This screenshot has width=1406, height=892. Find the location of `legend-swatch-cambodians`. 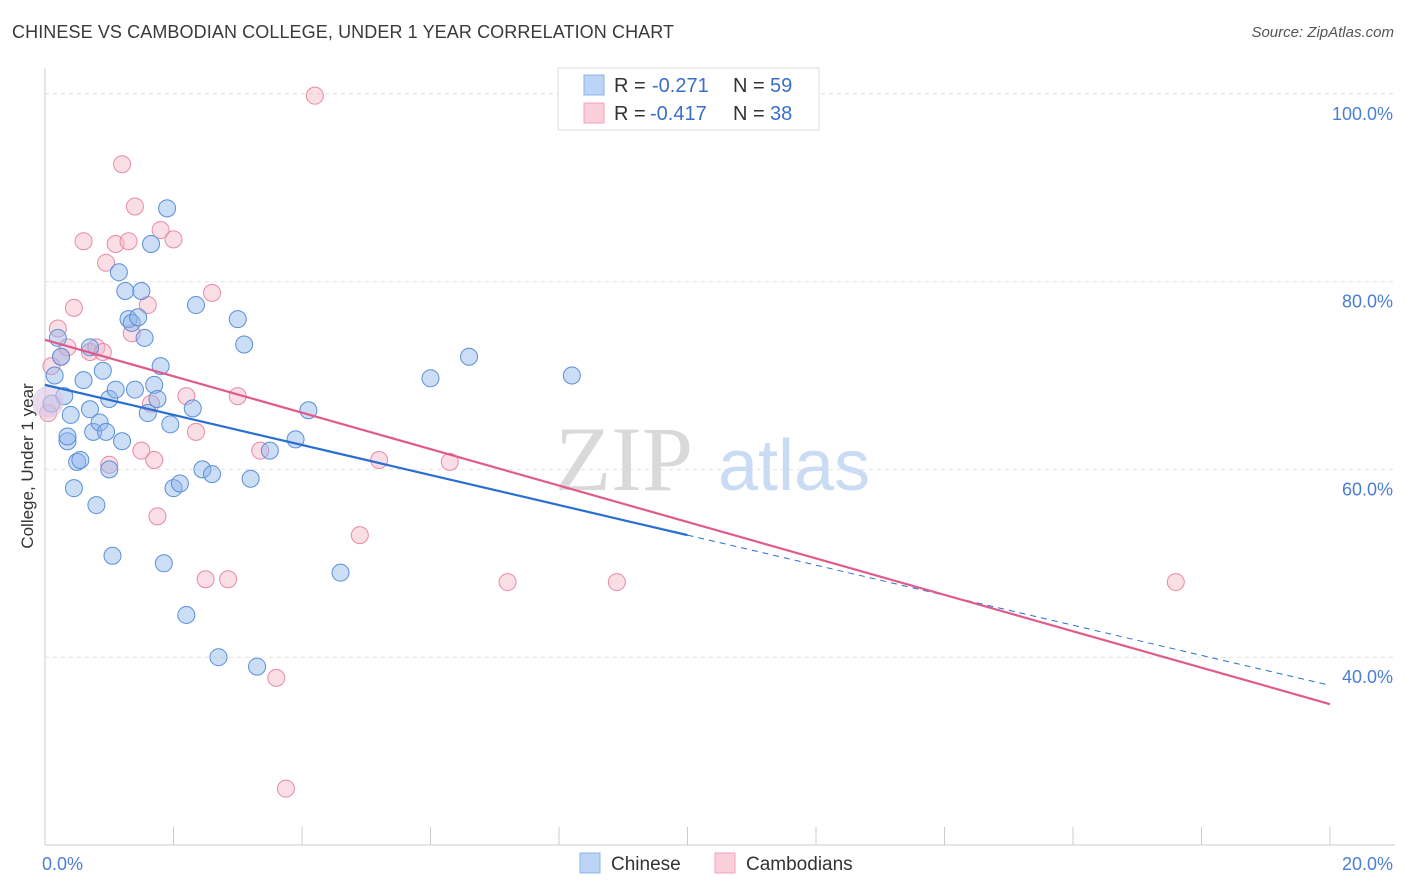

legend-swatch-cambodians is located at coordinates (594, 113).